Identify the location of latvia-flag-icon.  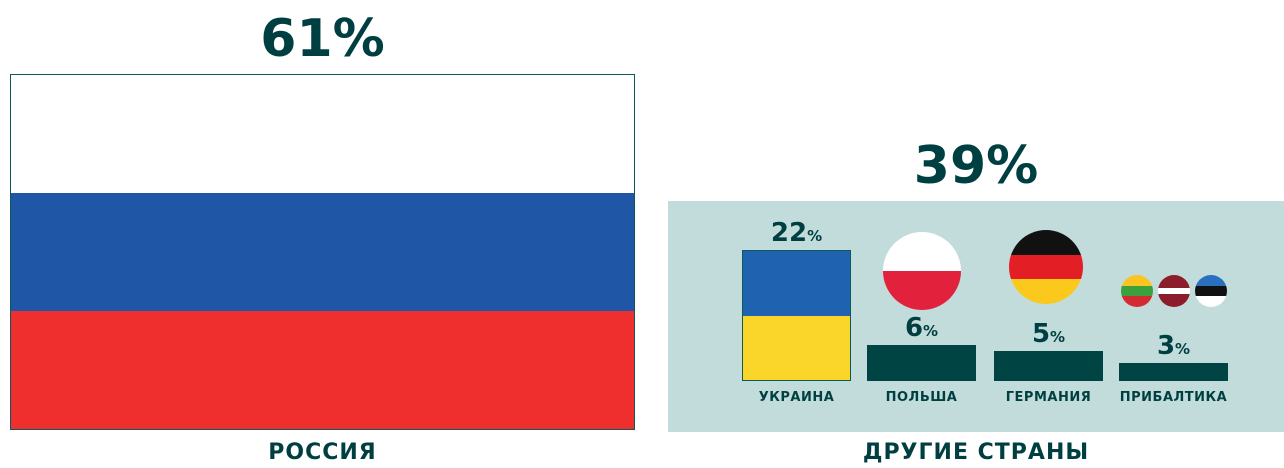
(1174, 291).